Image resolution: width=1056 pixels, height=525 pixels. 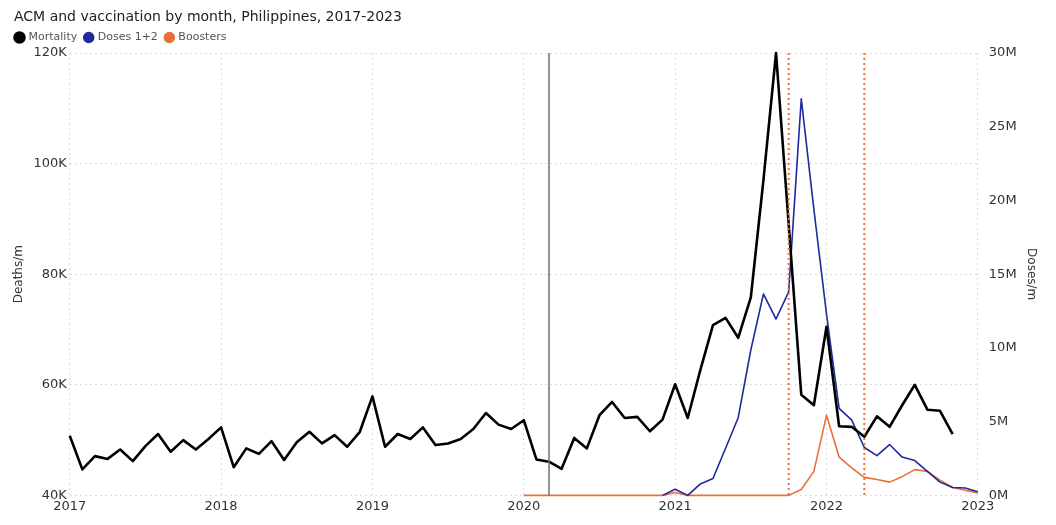 I want to click on legend-label: Boosters, so click(x=202, y=37).